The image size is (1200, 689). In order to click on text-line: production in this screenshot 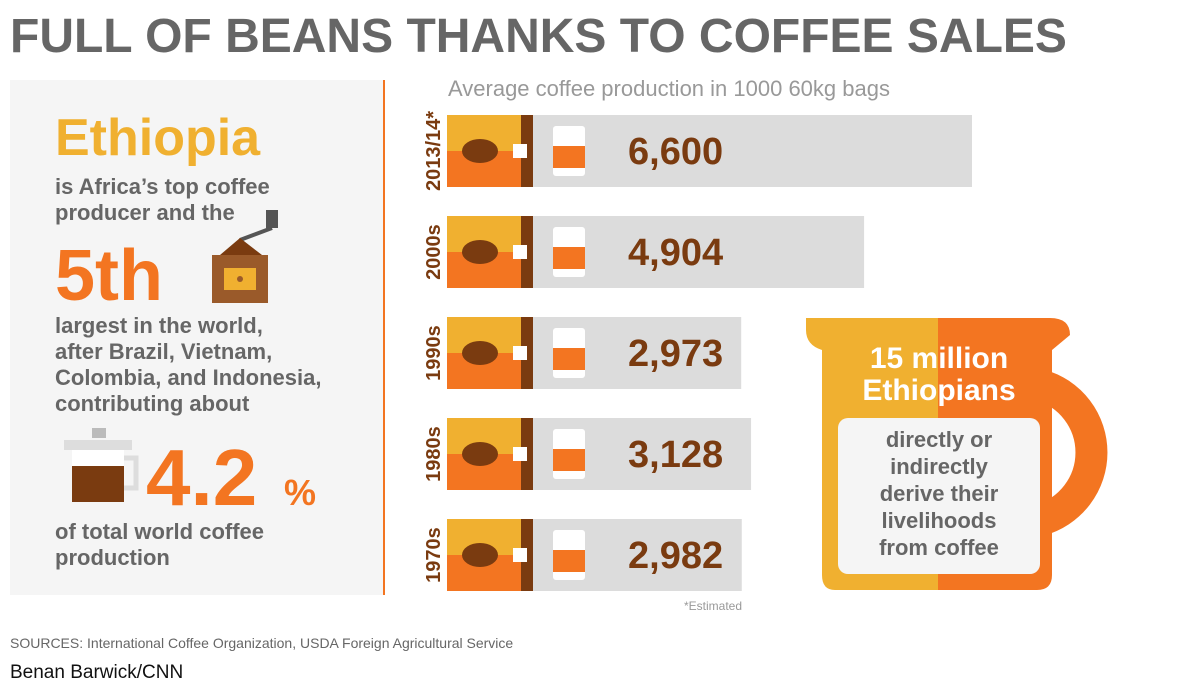, I will do `click(112, 557)`.